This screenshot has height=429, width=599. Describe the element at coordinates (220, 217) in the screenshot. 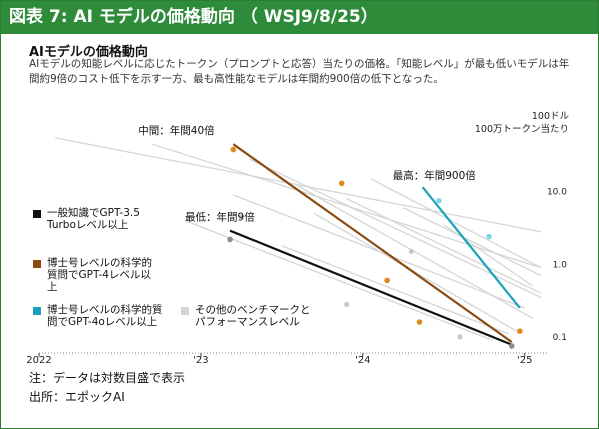

I see `annotation-lowest: 最低：年間9倍` at that location.